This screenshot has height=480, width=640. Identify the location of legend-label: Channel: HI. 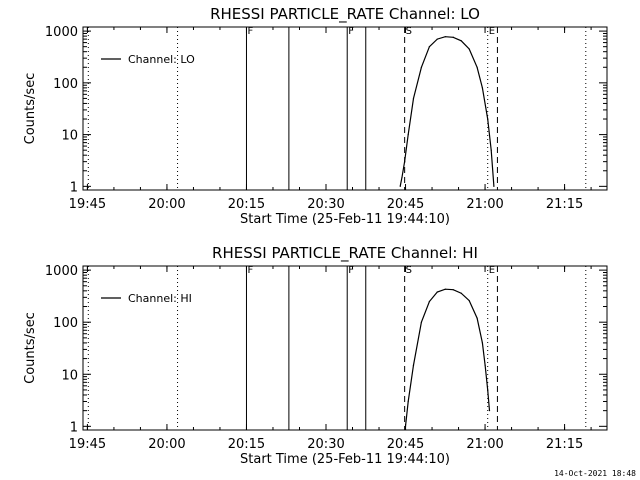
(160, 298).